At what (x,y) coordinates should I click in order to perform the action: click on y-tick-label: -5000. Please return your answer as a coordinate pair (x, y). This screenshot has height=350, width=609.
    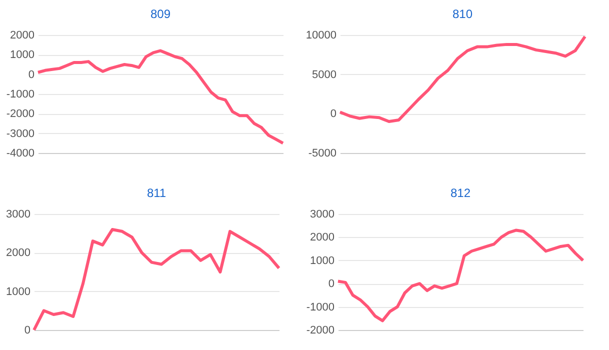
    Looking at the image, I should click on (322, 154).